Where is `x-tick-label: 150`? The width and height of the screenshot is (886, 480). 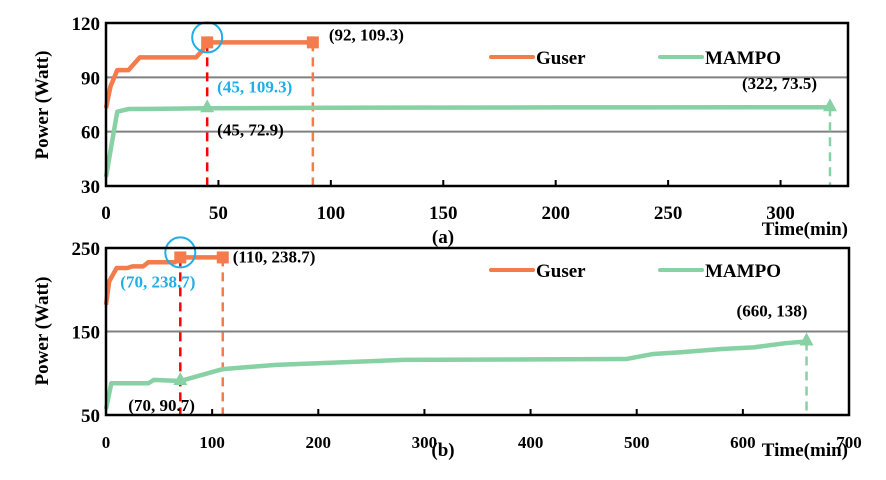
x-tick-label: 150 is located at coordinates (443, 213).